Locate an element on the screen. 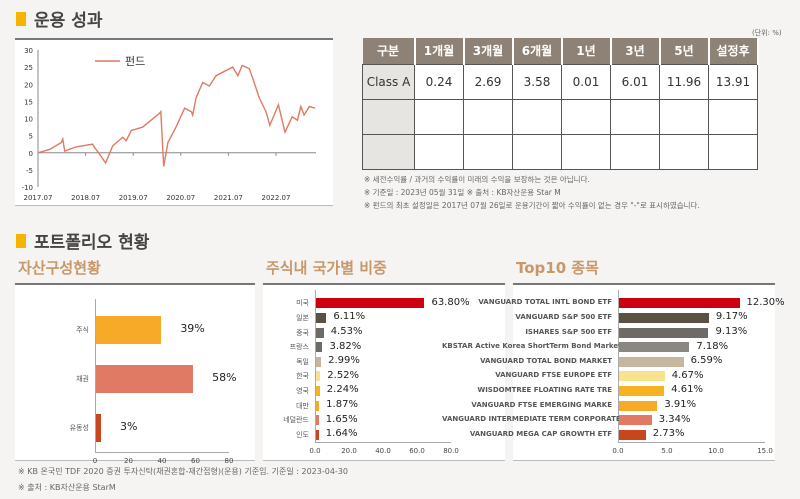 The height and width of the screenshot is (499, 800). value-label: 2.52% is located at coordinates (343, 375).